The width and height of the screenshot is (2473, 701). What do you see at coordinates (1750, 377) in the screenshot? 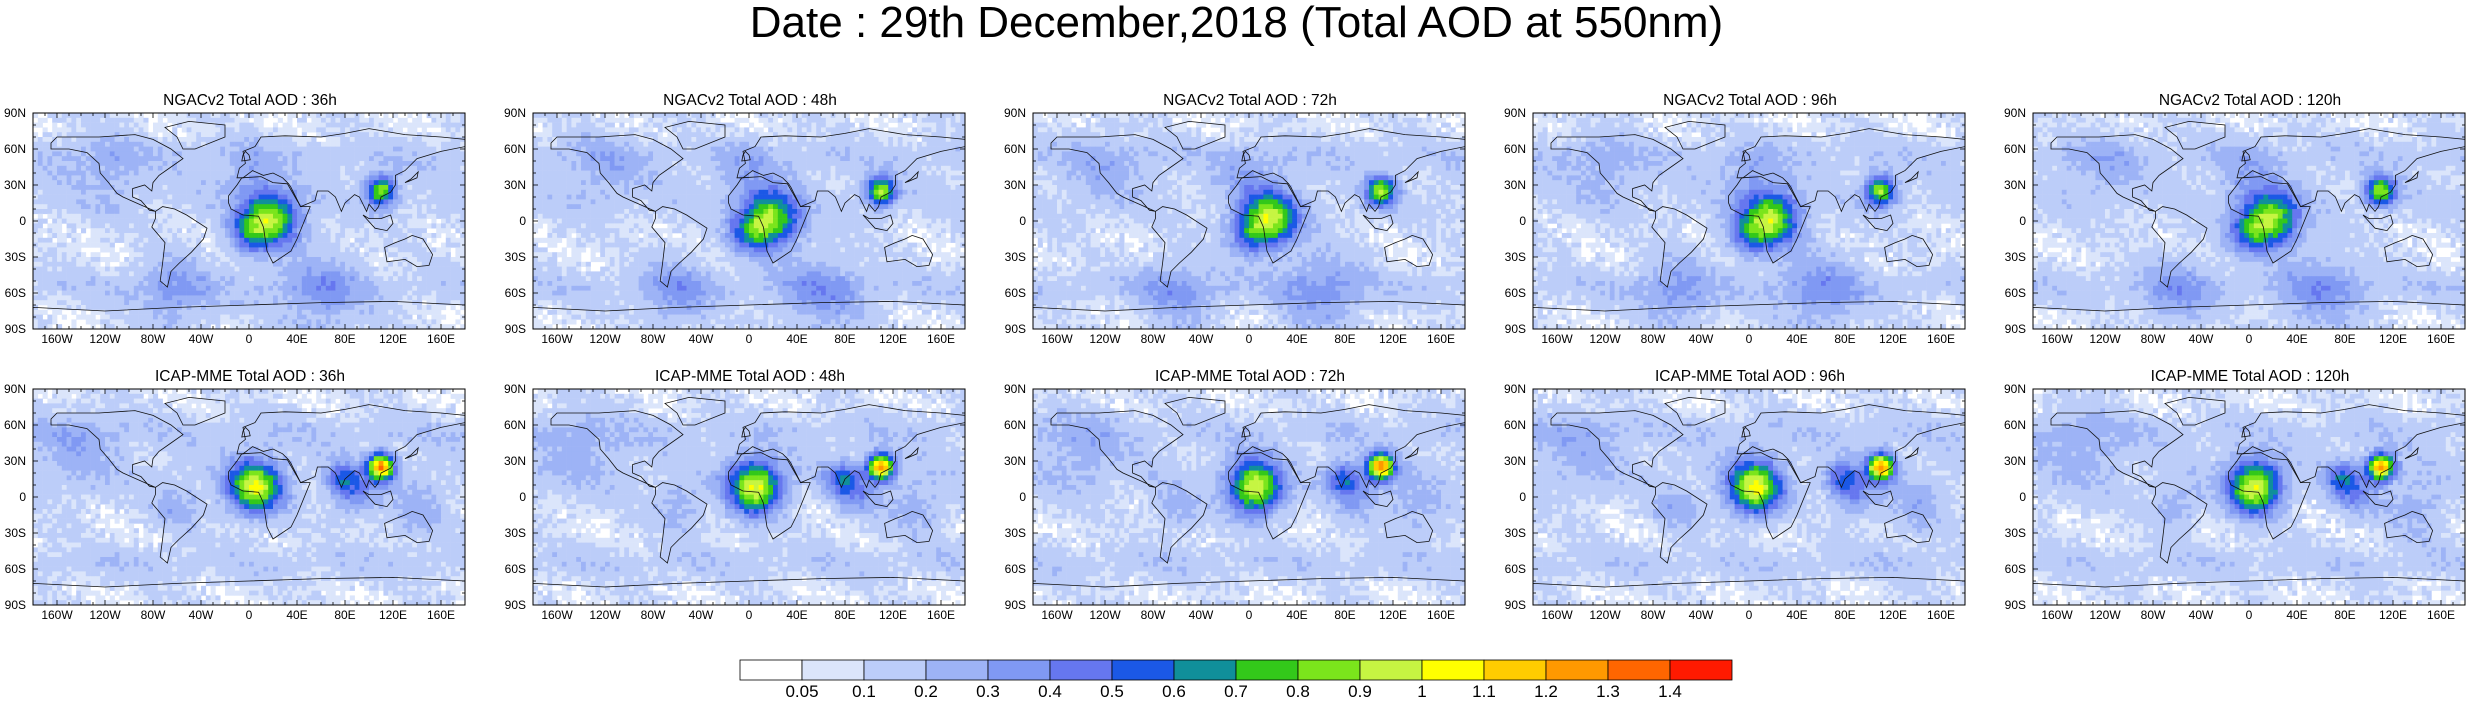
I see `panel-title: ICAP-MME Total AOD : 96h` at bounding box center [1750, 377].